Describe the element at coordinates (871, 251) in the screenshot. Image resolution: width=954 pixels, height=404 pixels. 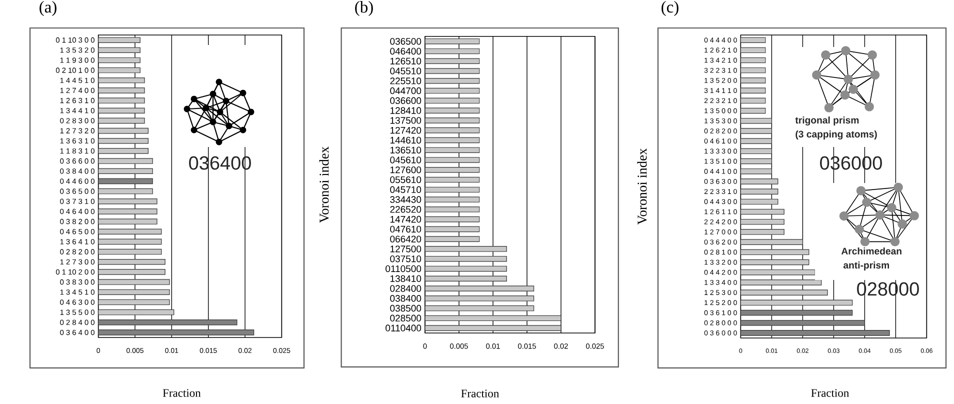
I see `annotation: Archimedean` at that location.